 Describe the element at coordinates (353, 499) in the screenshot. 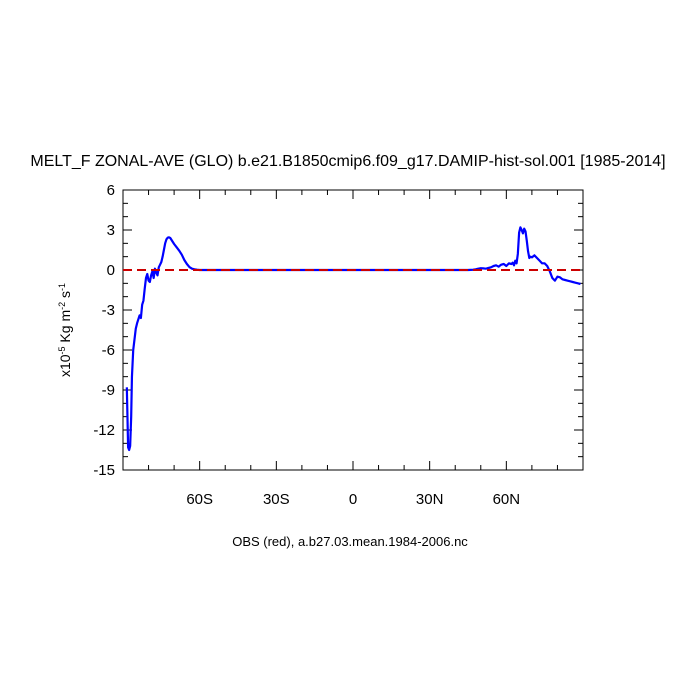

I see `x-tick-label: 0` at that location.